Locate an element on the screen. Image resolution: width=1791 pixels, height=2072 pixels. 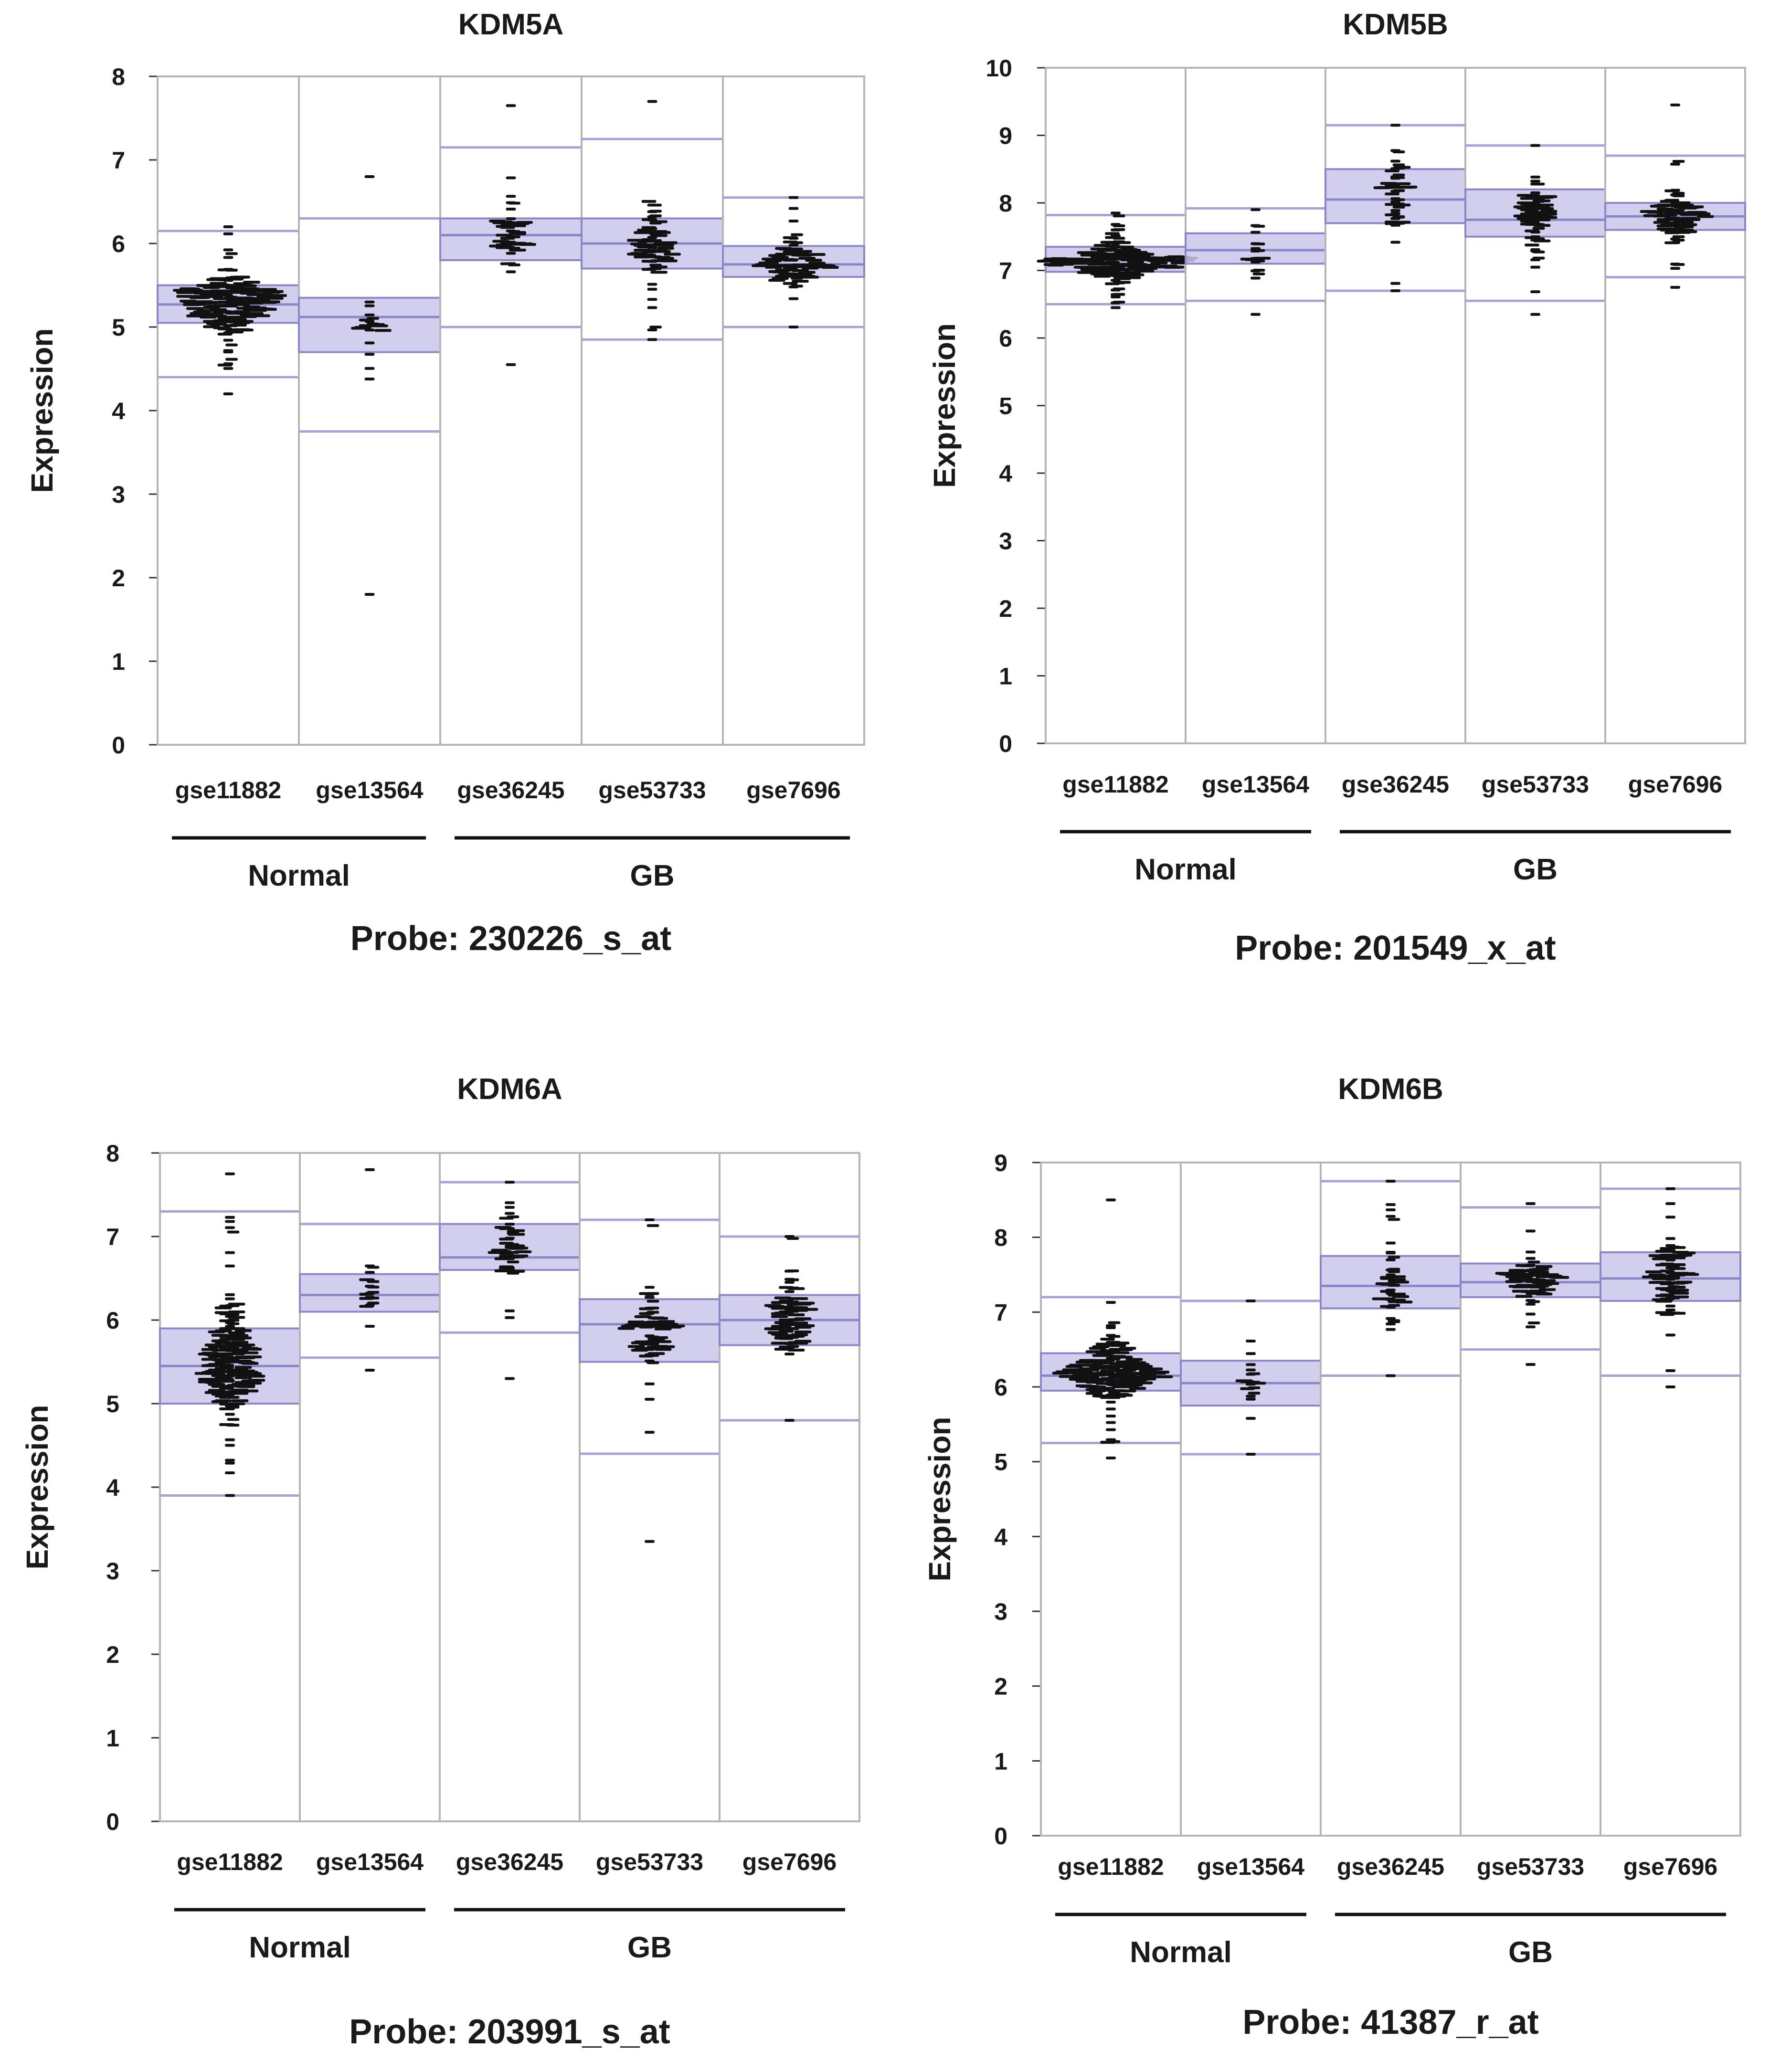
probe-label: Probe: 201549_x_at is located at coordinates (1395, 948).